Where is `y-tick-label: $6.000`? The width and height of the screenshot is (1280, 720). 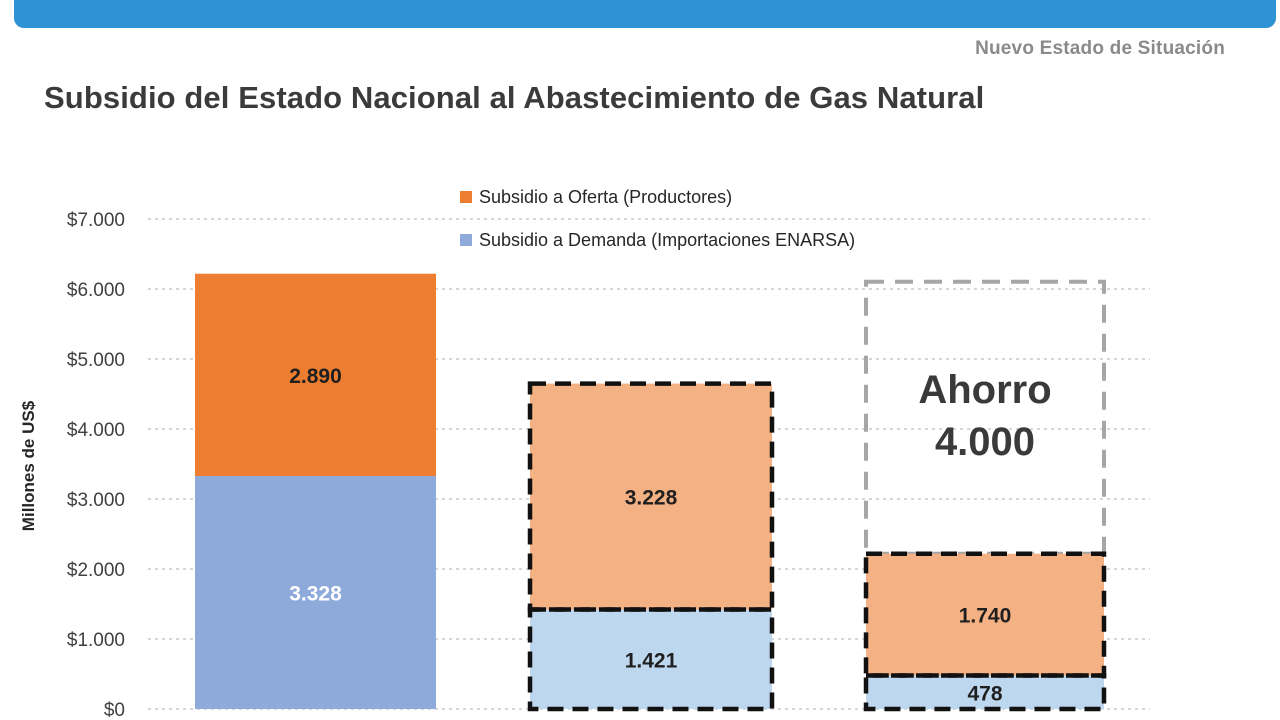 y-tick-label: $6.000 is located at coordinates (96, 290).